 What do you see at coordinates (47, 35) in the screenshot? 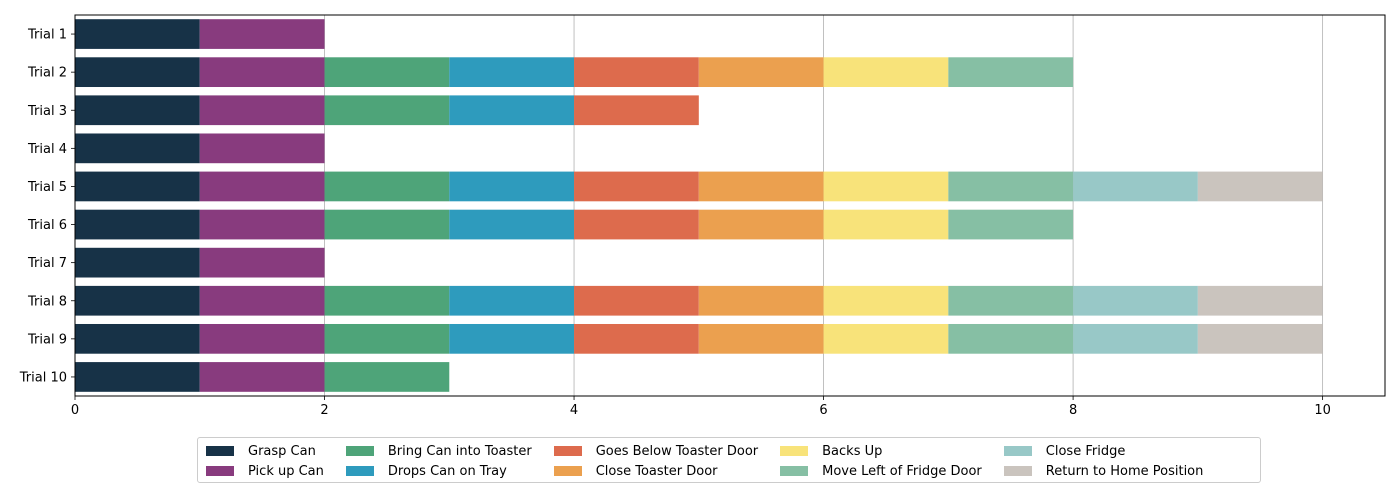
I see `y-tick-label: Trial 1` at bounding box center [47, 35].